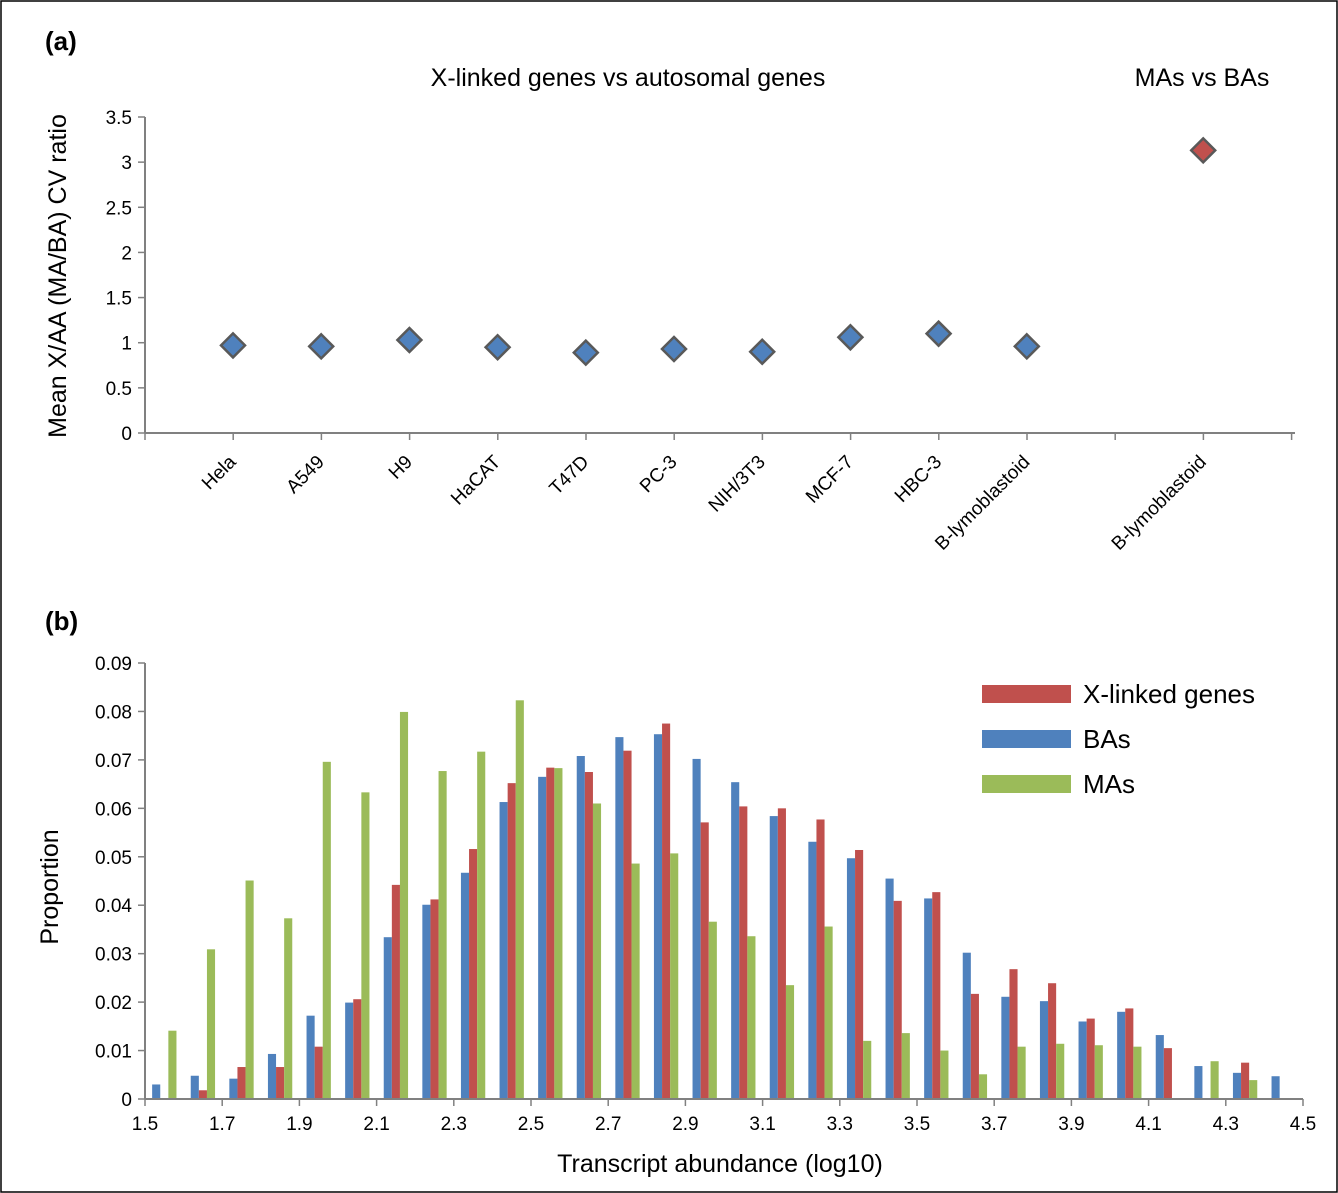 The width and height of the screenshot is (1338, 1193). Describe the element at coordinates (145, 1124) in the screenshot. I see `panel-b-x-tick-label: 1.5` at that location.